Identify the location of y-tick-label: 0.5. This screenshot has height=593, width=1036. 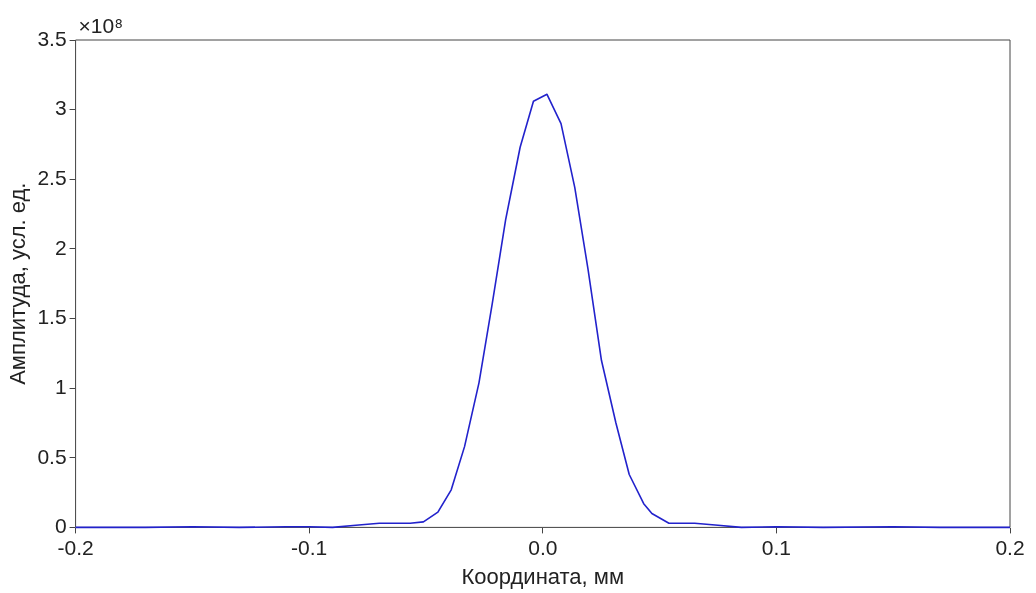
(52, 456).